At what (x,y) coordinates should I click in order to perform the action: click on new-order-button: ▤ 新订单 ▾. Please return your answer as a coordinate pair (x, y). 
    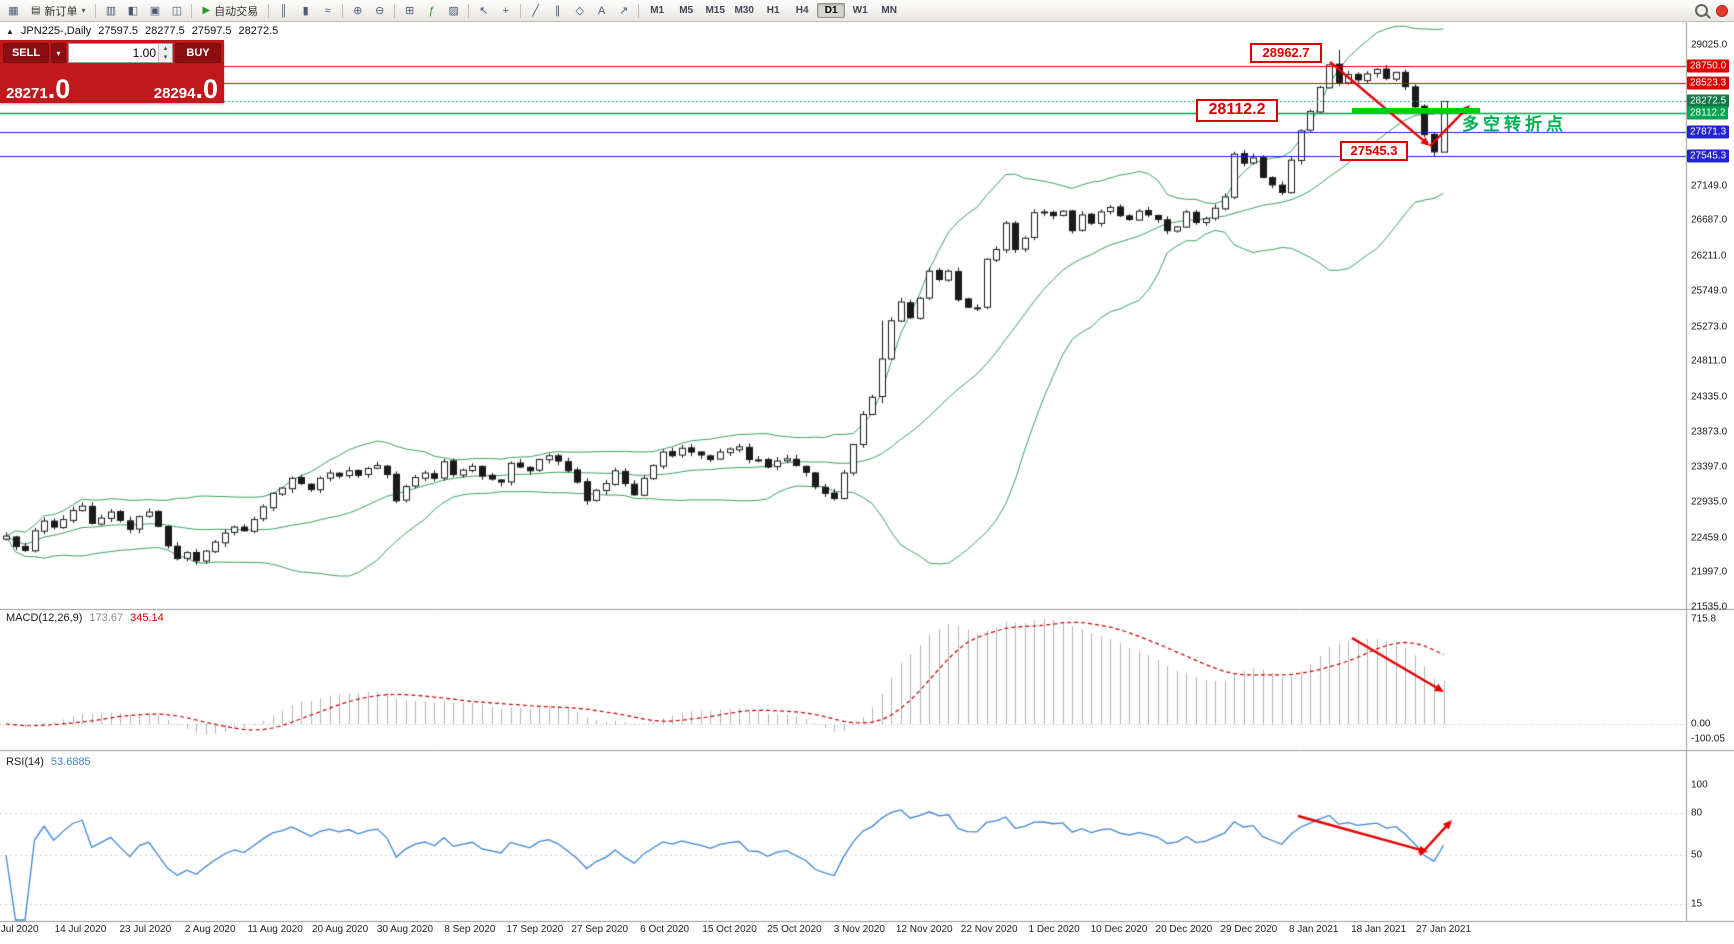
    Looking at the image, I should click on (58, 10).